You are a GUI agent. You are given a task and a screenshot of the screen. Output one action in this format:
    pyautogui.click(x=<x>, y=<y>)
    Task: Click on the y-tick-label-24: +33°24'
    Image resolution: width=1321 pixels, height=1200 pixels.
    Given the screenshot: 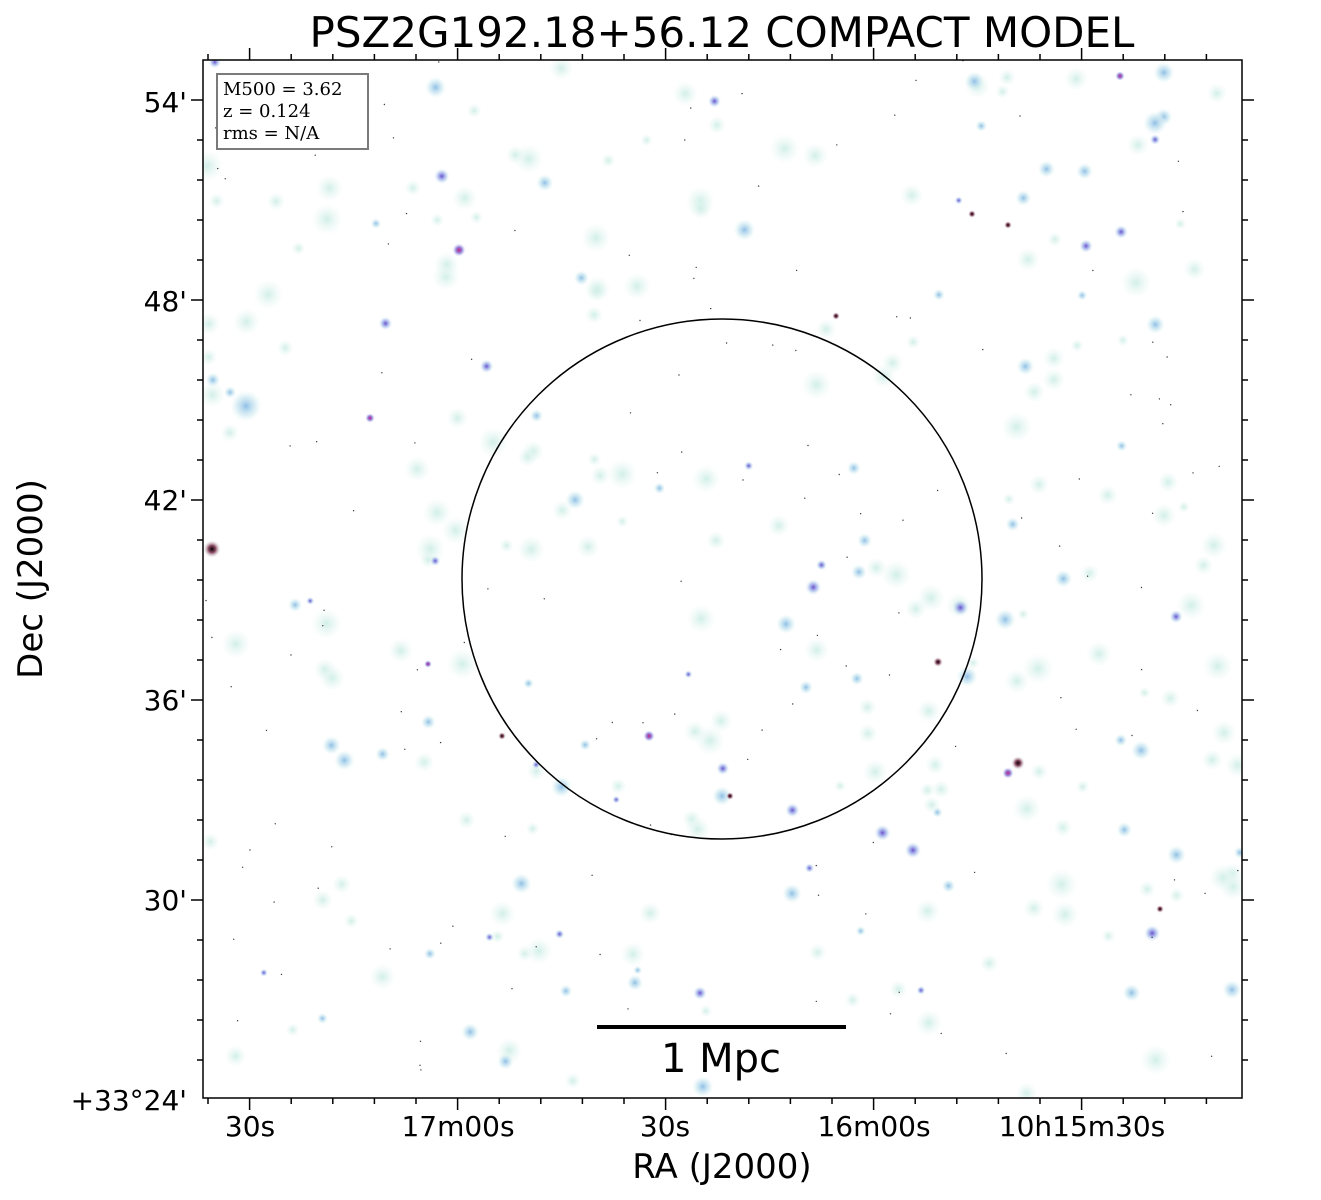 What is the action you would take?
    pyautogui.click(x=129, y=1100)
    